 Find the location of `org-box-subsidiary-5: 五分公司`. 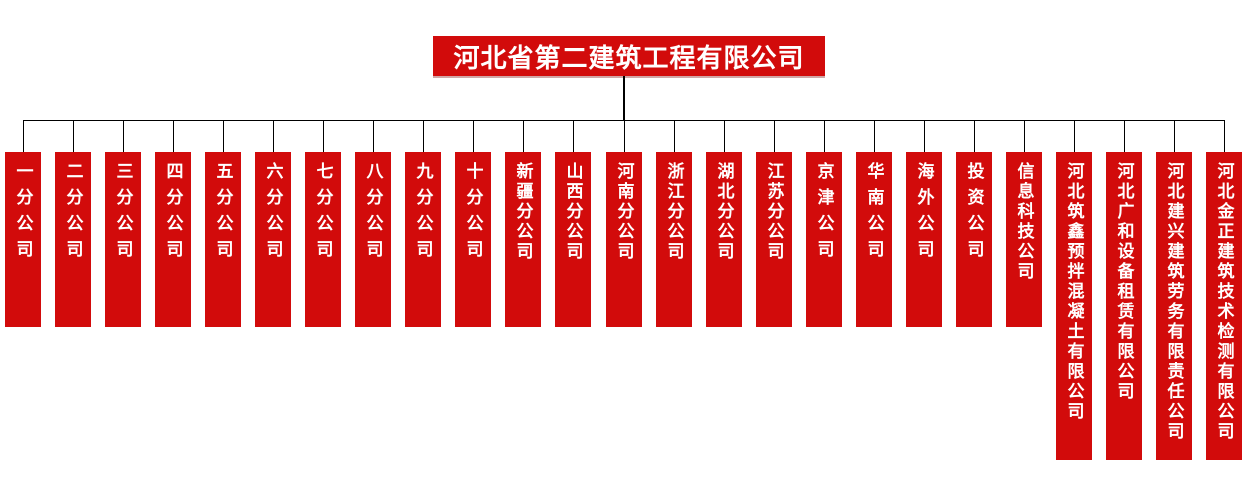

org-box-subsidiary-5: 五分公司 is located at coordinates (223, 239).